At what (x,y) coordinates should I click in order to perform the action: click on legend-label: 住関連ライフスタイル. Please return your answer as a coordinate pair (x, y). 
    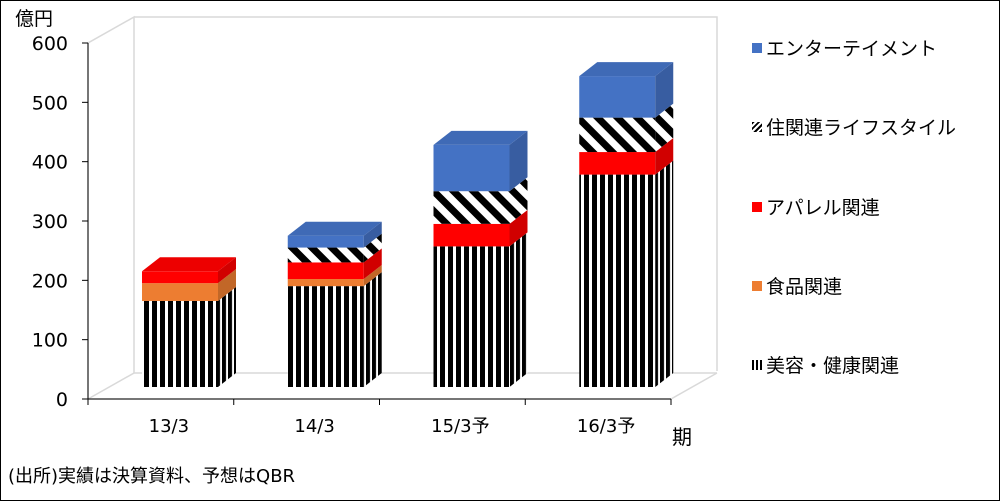
    Looking at the image, I should click on (861, 128).